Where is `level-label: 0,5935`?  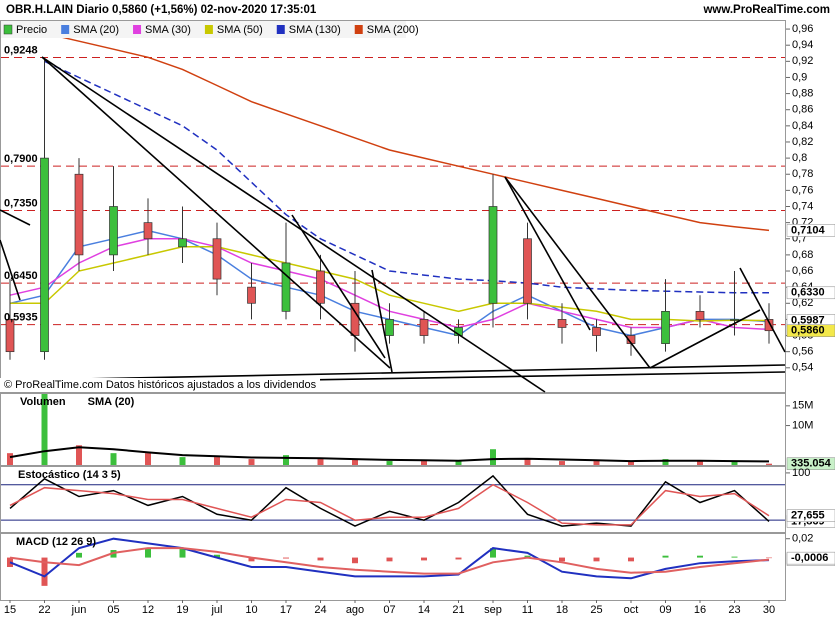 level-label: 0,5935 is located at coordinates (21, 318).